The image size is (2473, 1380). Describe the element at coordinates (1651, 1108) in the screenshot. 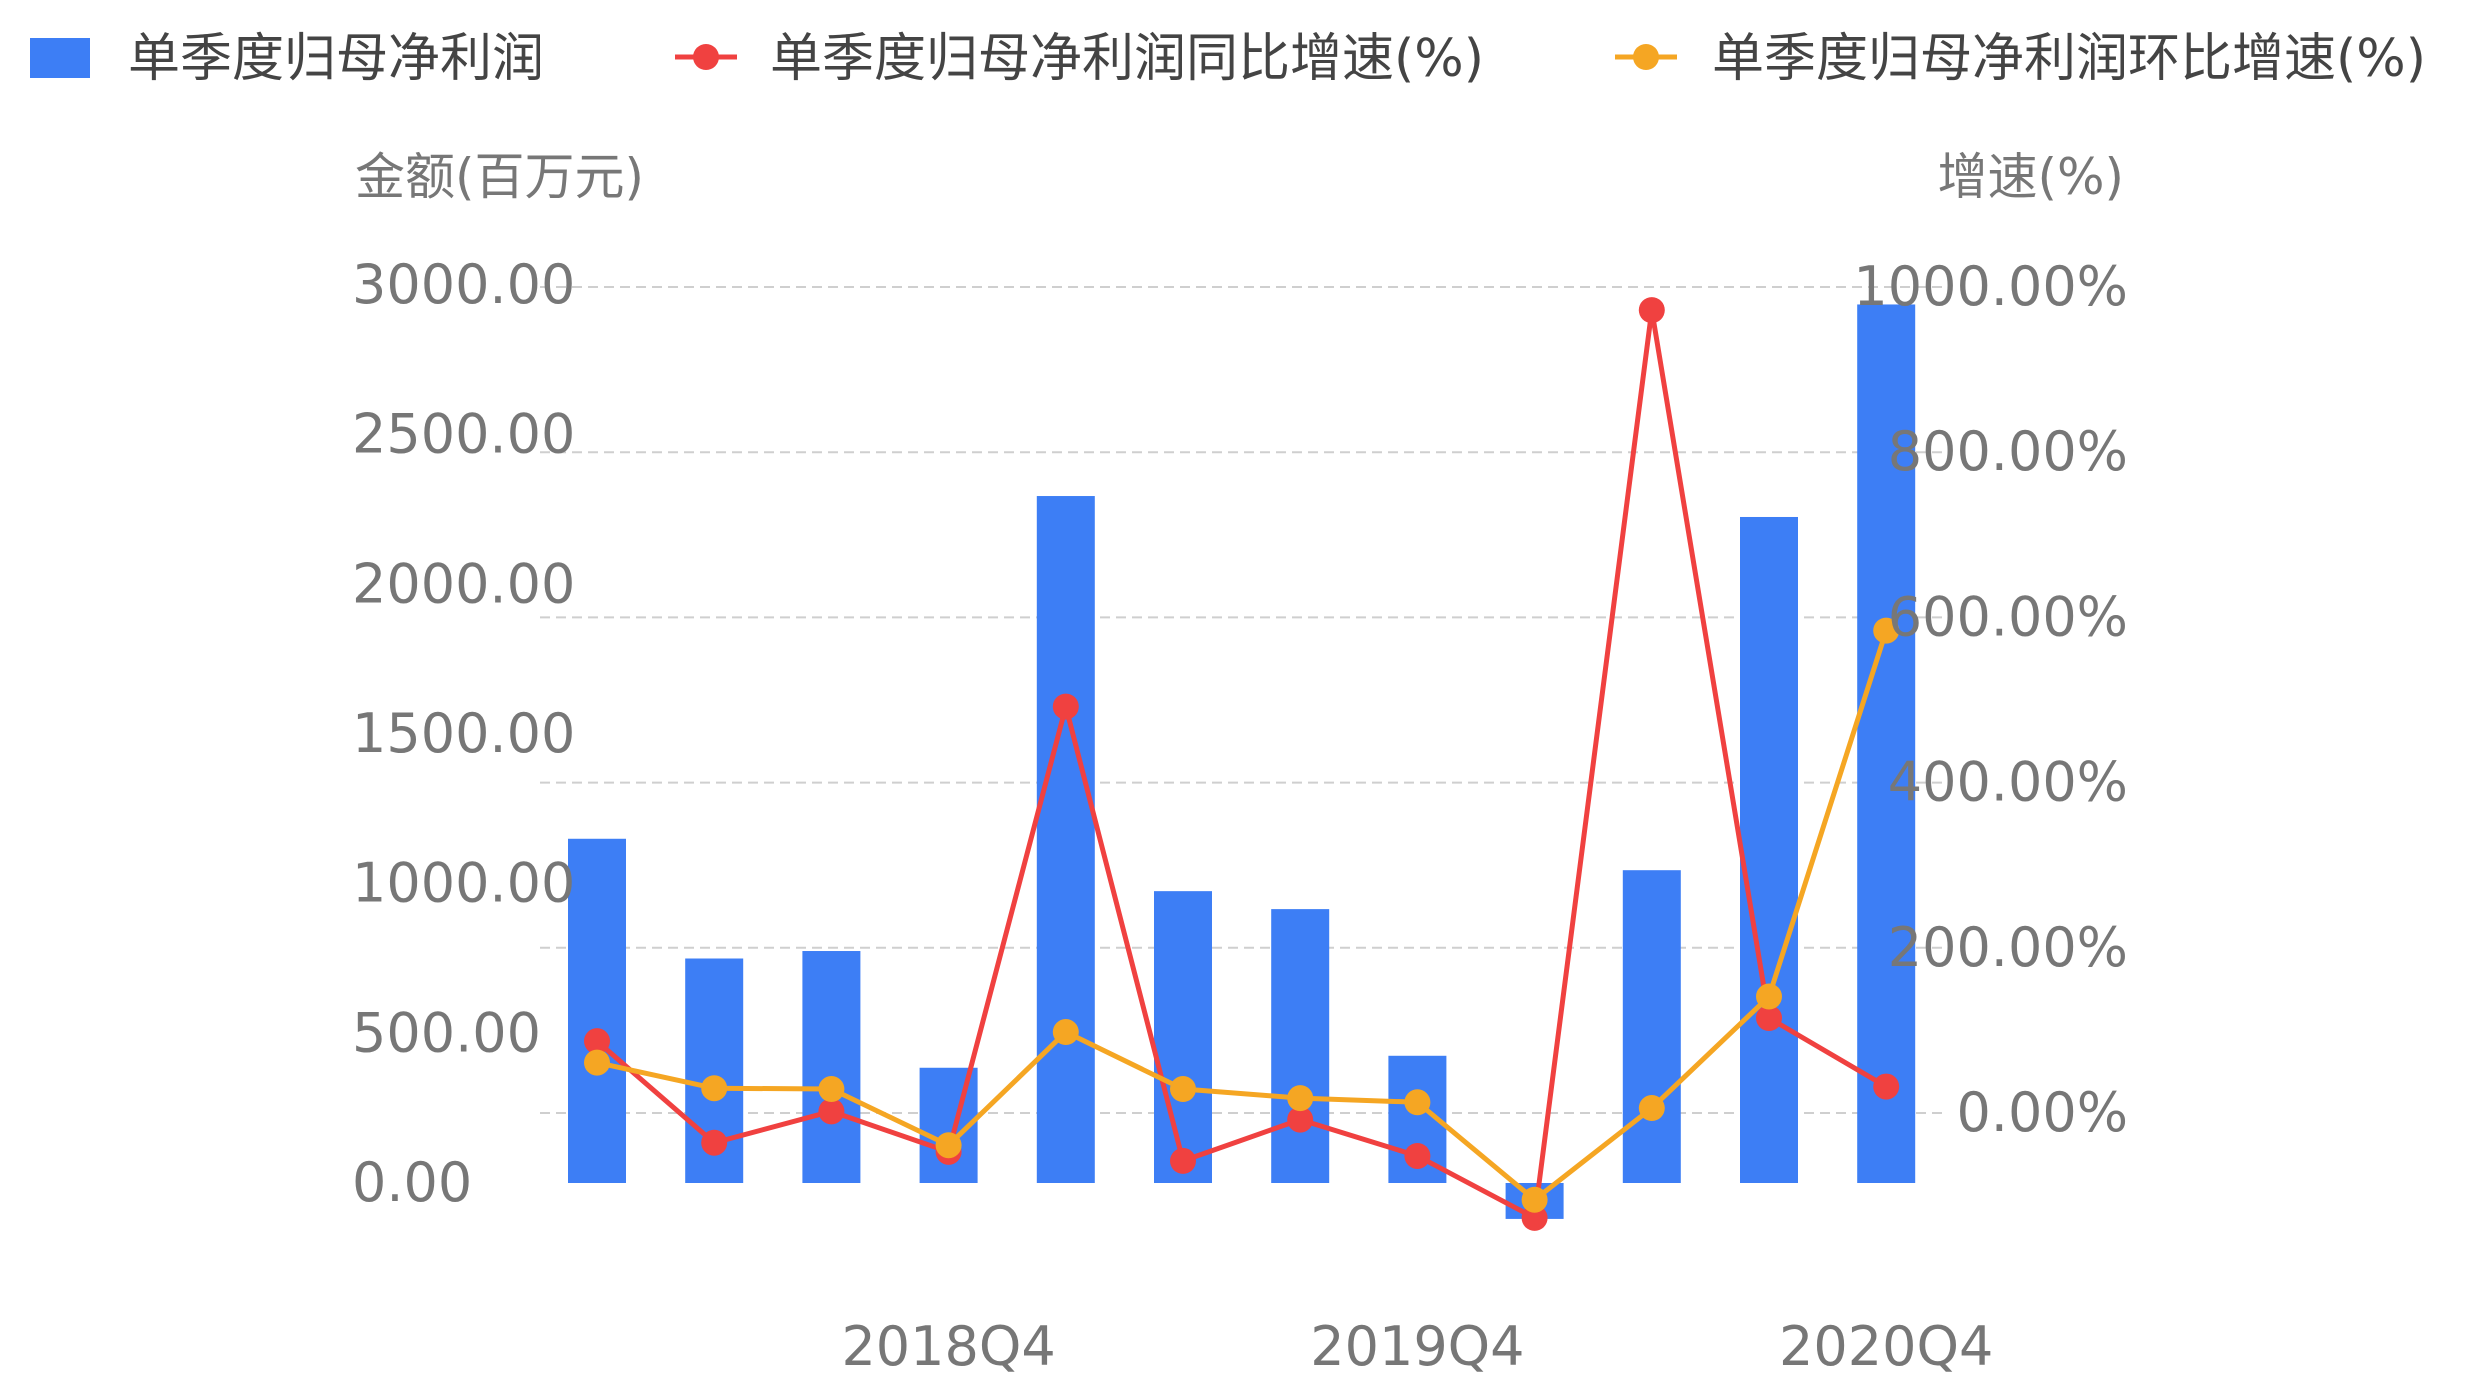

I see `point-s2-2020Q2` at that location.